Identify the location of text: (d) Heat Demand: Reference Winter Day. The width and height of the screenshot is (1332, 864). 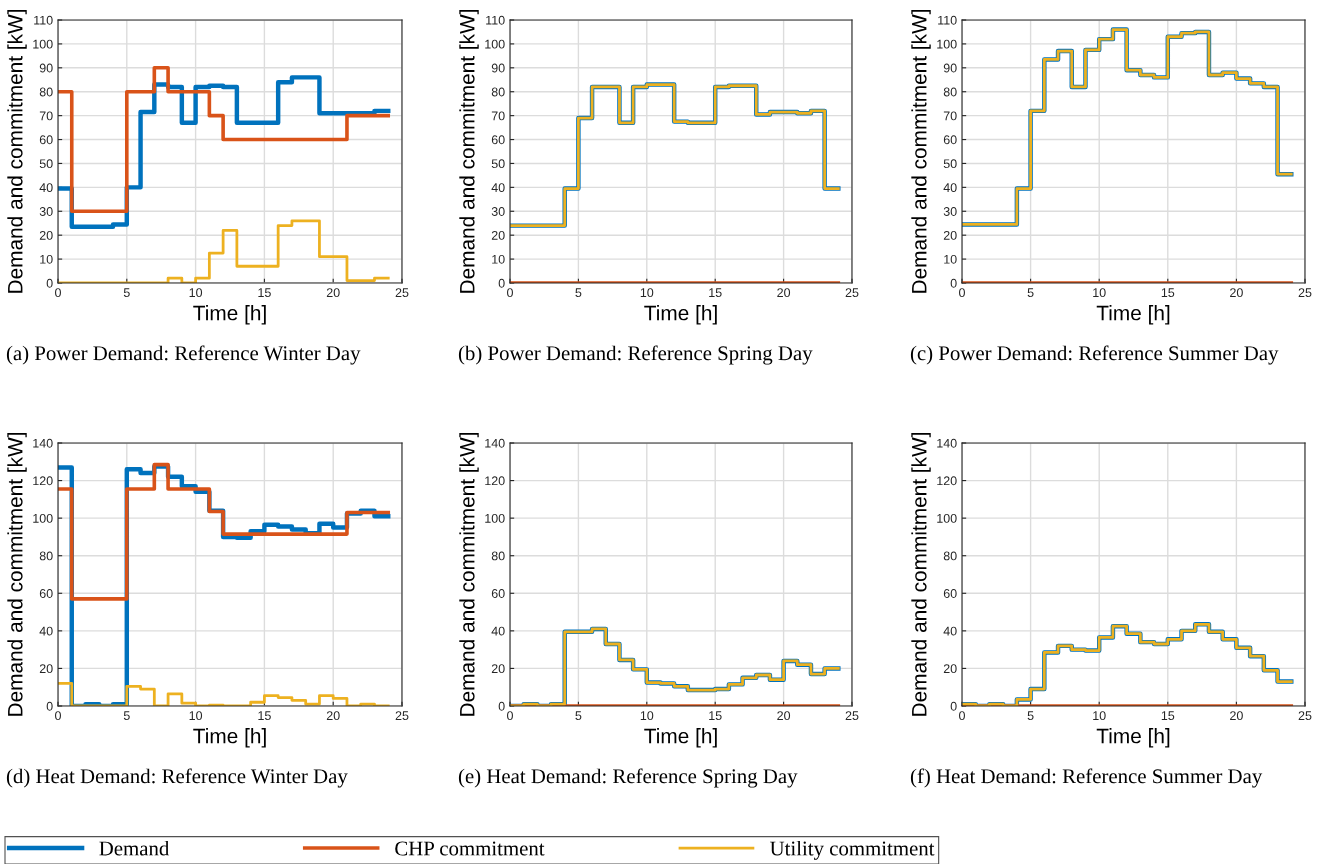
(177, 778).